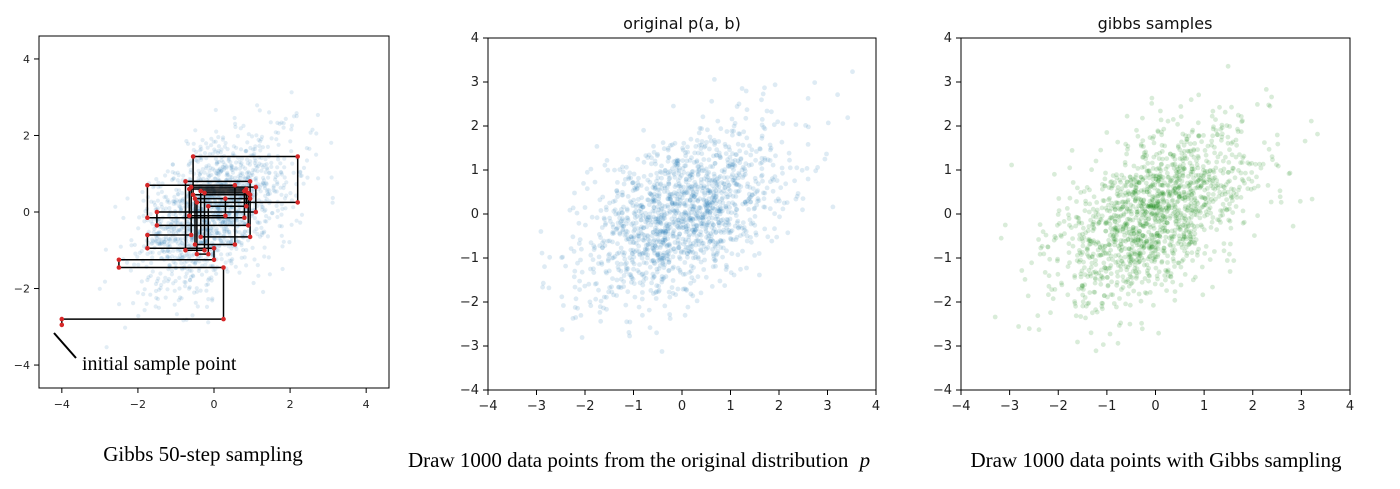  What do you see at coordinates (26, 59) in the screenshot?
I see `y-tick-label: 4` at bounding box center [26, 59].